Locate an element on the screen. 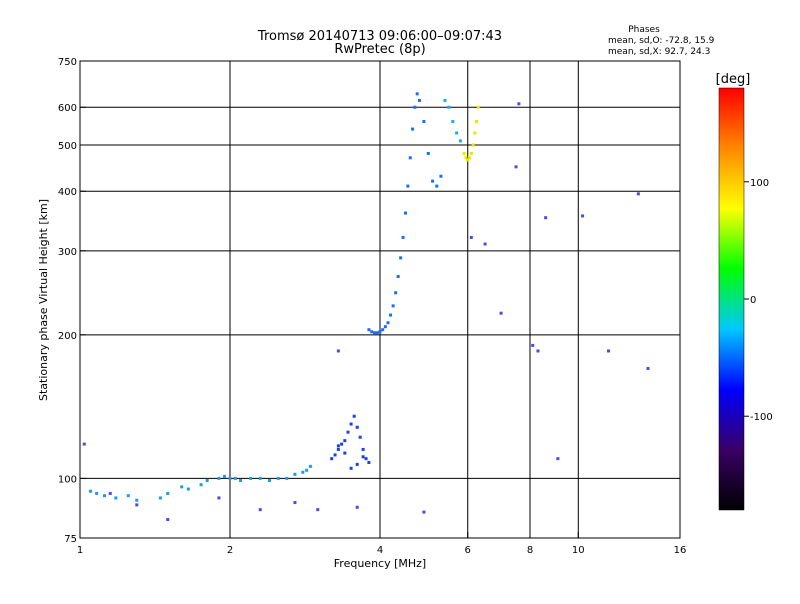 Image resolution: width=800 pixels, height=604 pixels. y-axis-ticks: 75 100 200 300 400 500 600 750 is located at coordinates (72, 301).